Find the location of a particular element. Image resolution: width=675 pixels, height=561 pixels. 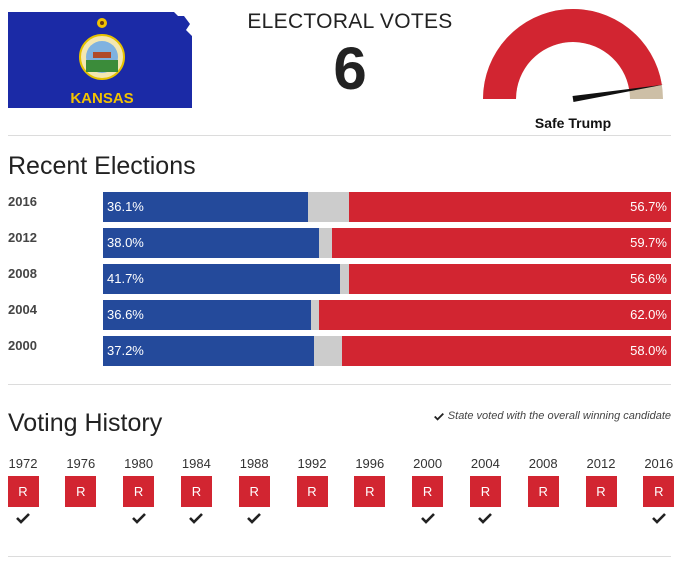

history-year: 1980 is located at coordinates (139, 463).